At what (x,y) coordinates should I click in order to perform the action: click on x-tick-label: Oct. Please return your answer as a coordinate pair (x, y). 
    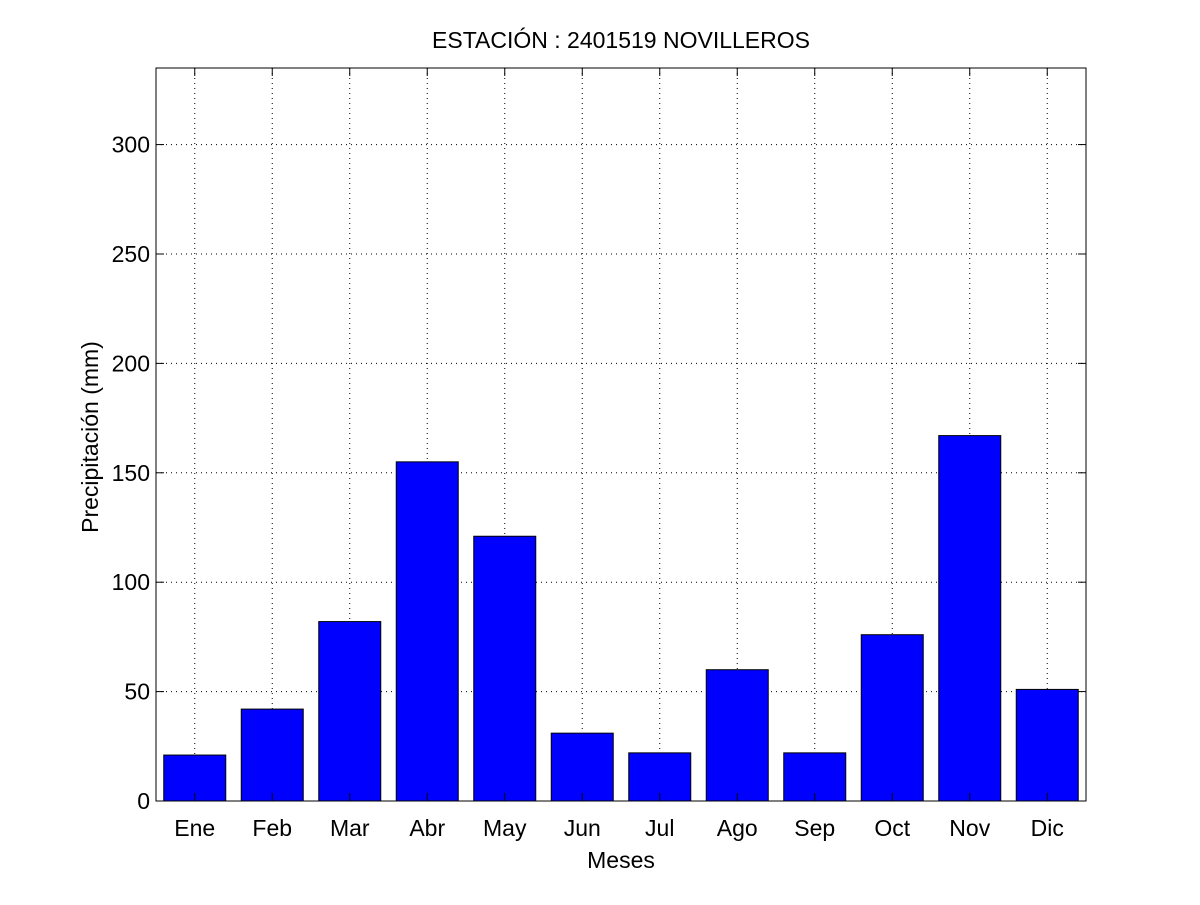
    Looking at the image, I should click on (892, 828).